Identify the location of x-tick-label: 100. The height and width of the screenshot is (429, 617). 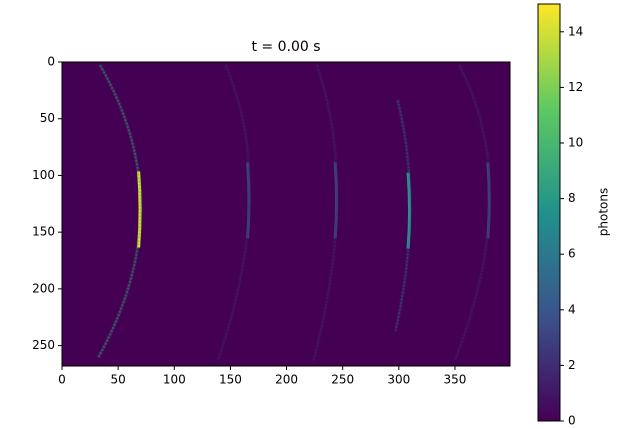
(174, 380).